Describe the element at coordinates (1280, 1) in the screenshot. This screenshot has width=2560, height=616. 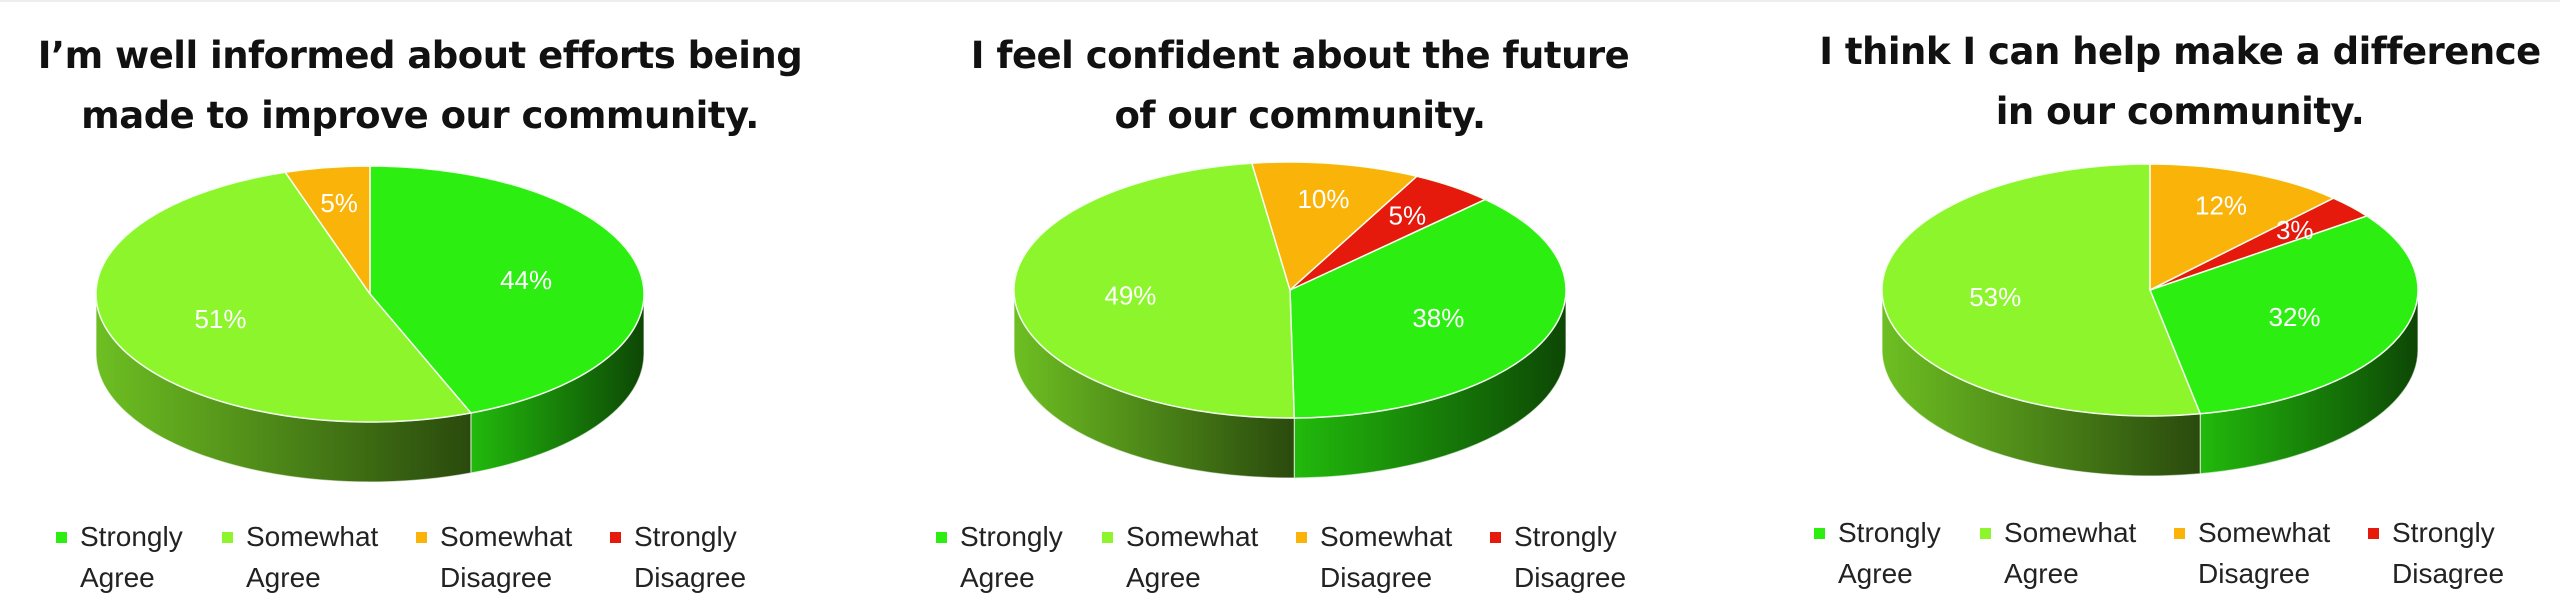
I see `top-divider` at that location.